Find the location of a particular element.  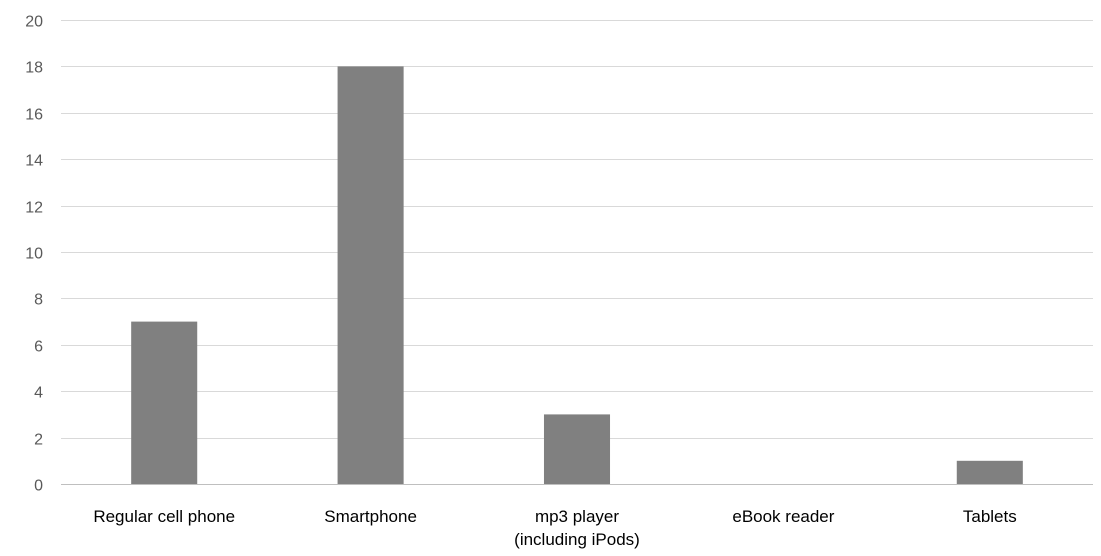

x-tick-label: Tablets is located at coordinates (990, 516).